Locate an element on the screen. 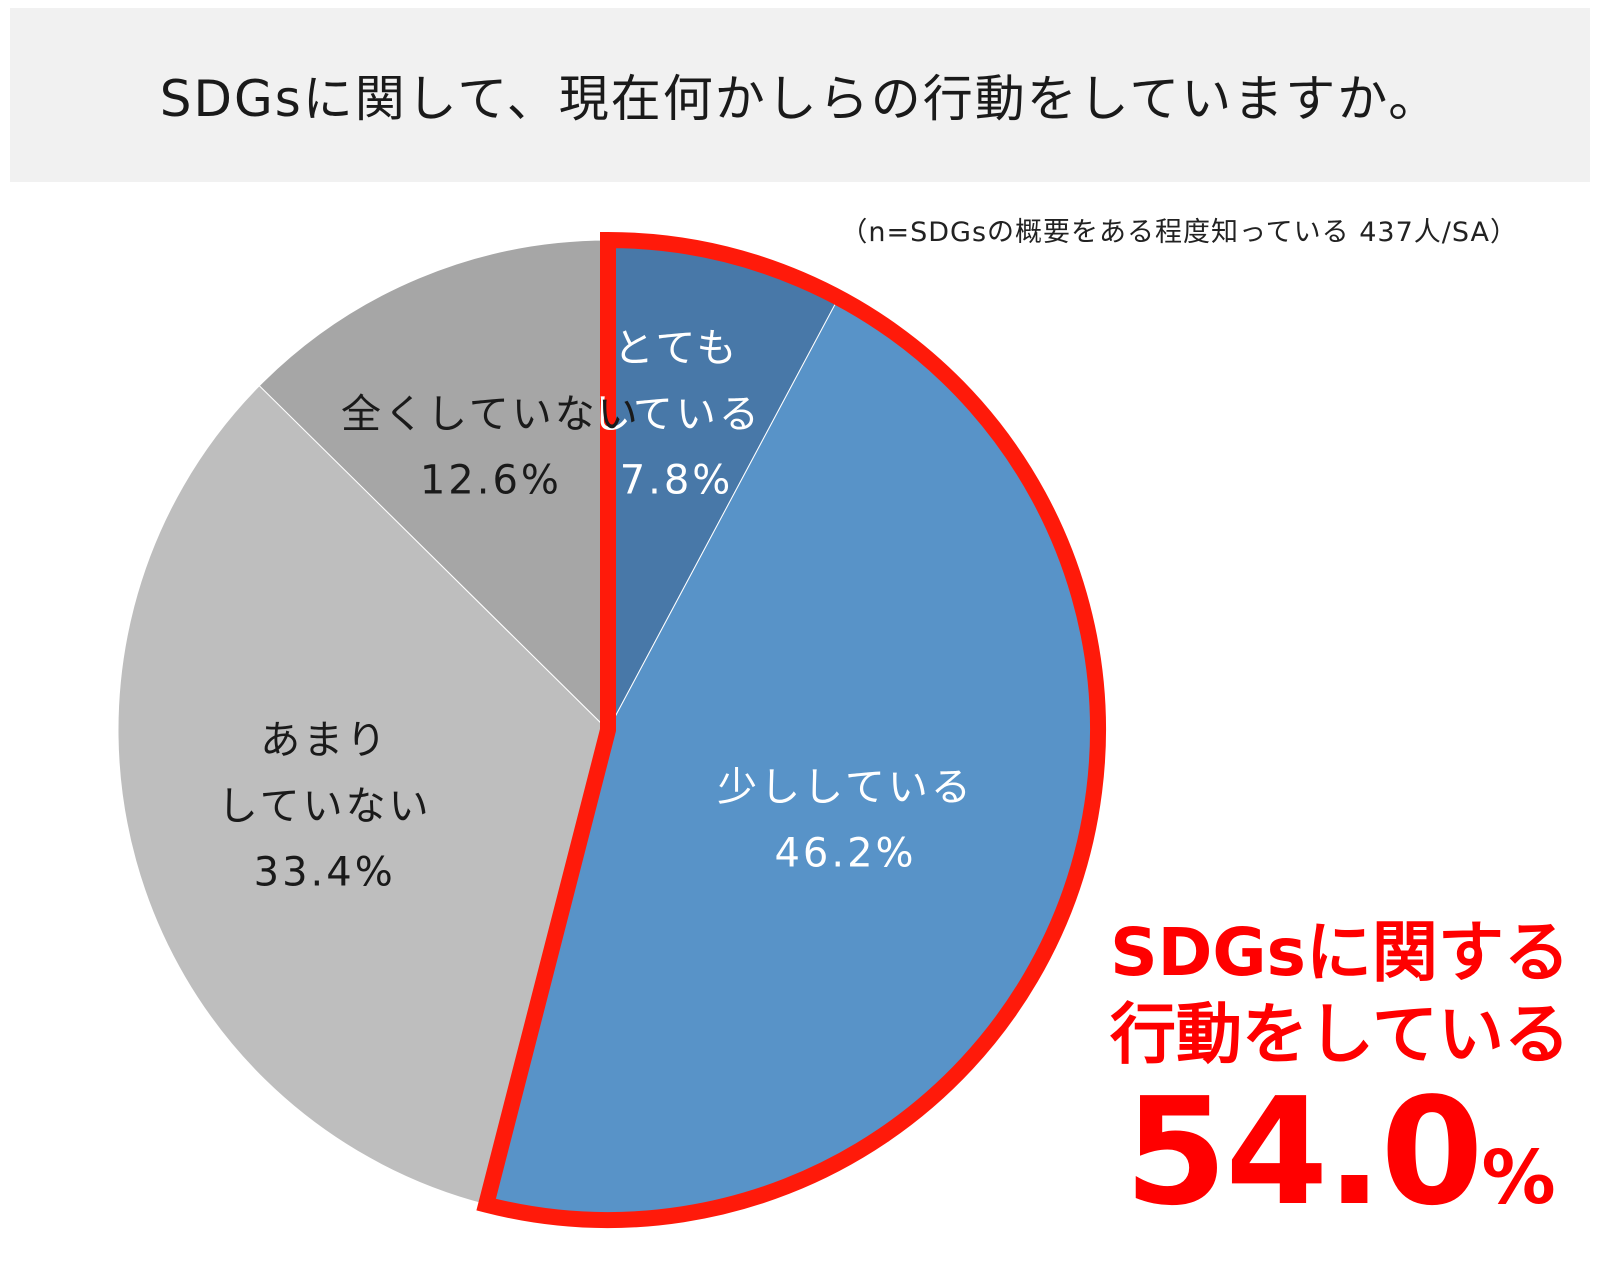 Image resolution: width=1600 pixels, height=1276 pixels. slice-value-never: 12.6% is located at coordinates (491, 481).